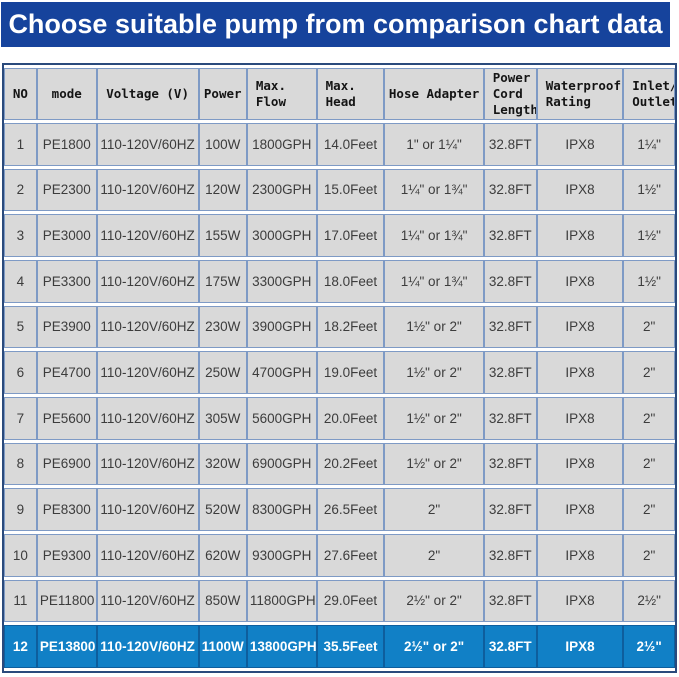 This screenshot has height=677, width=679. Describe the element at coordinates (66, 327) in the screenshot. I see `cell-mode: PE3900` at that location.